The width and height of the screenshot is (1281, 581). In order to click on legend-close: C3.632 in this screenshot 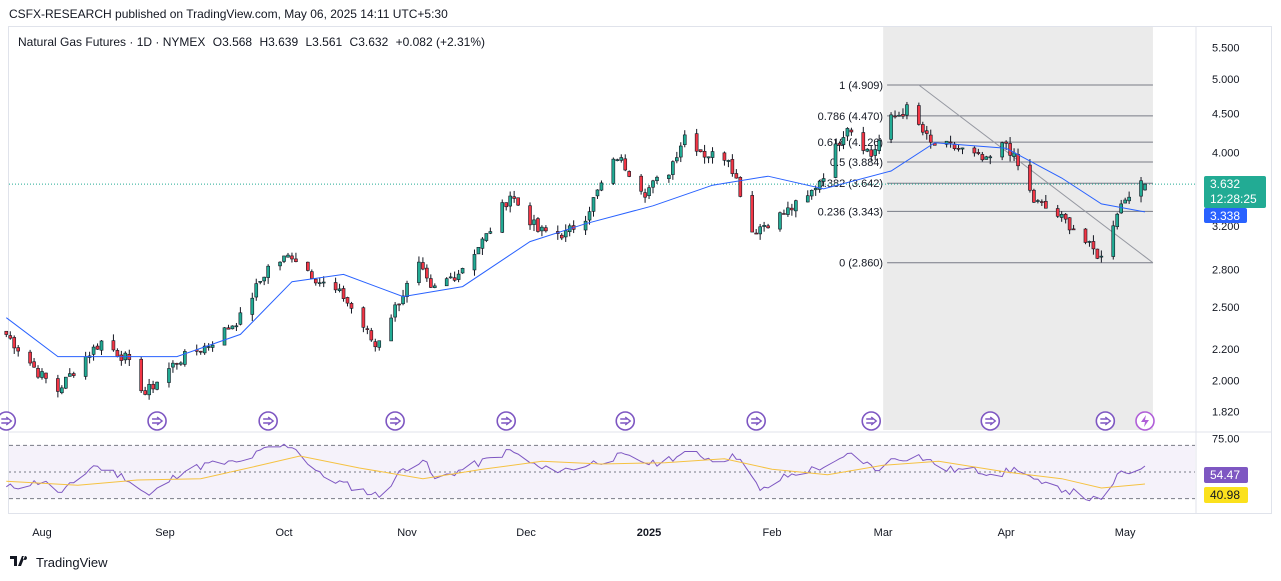, I will do `click(369, 42)`.